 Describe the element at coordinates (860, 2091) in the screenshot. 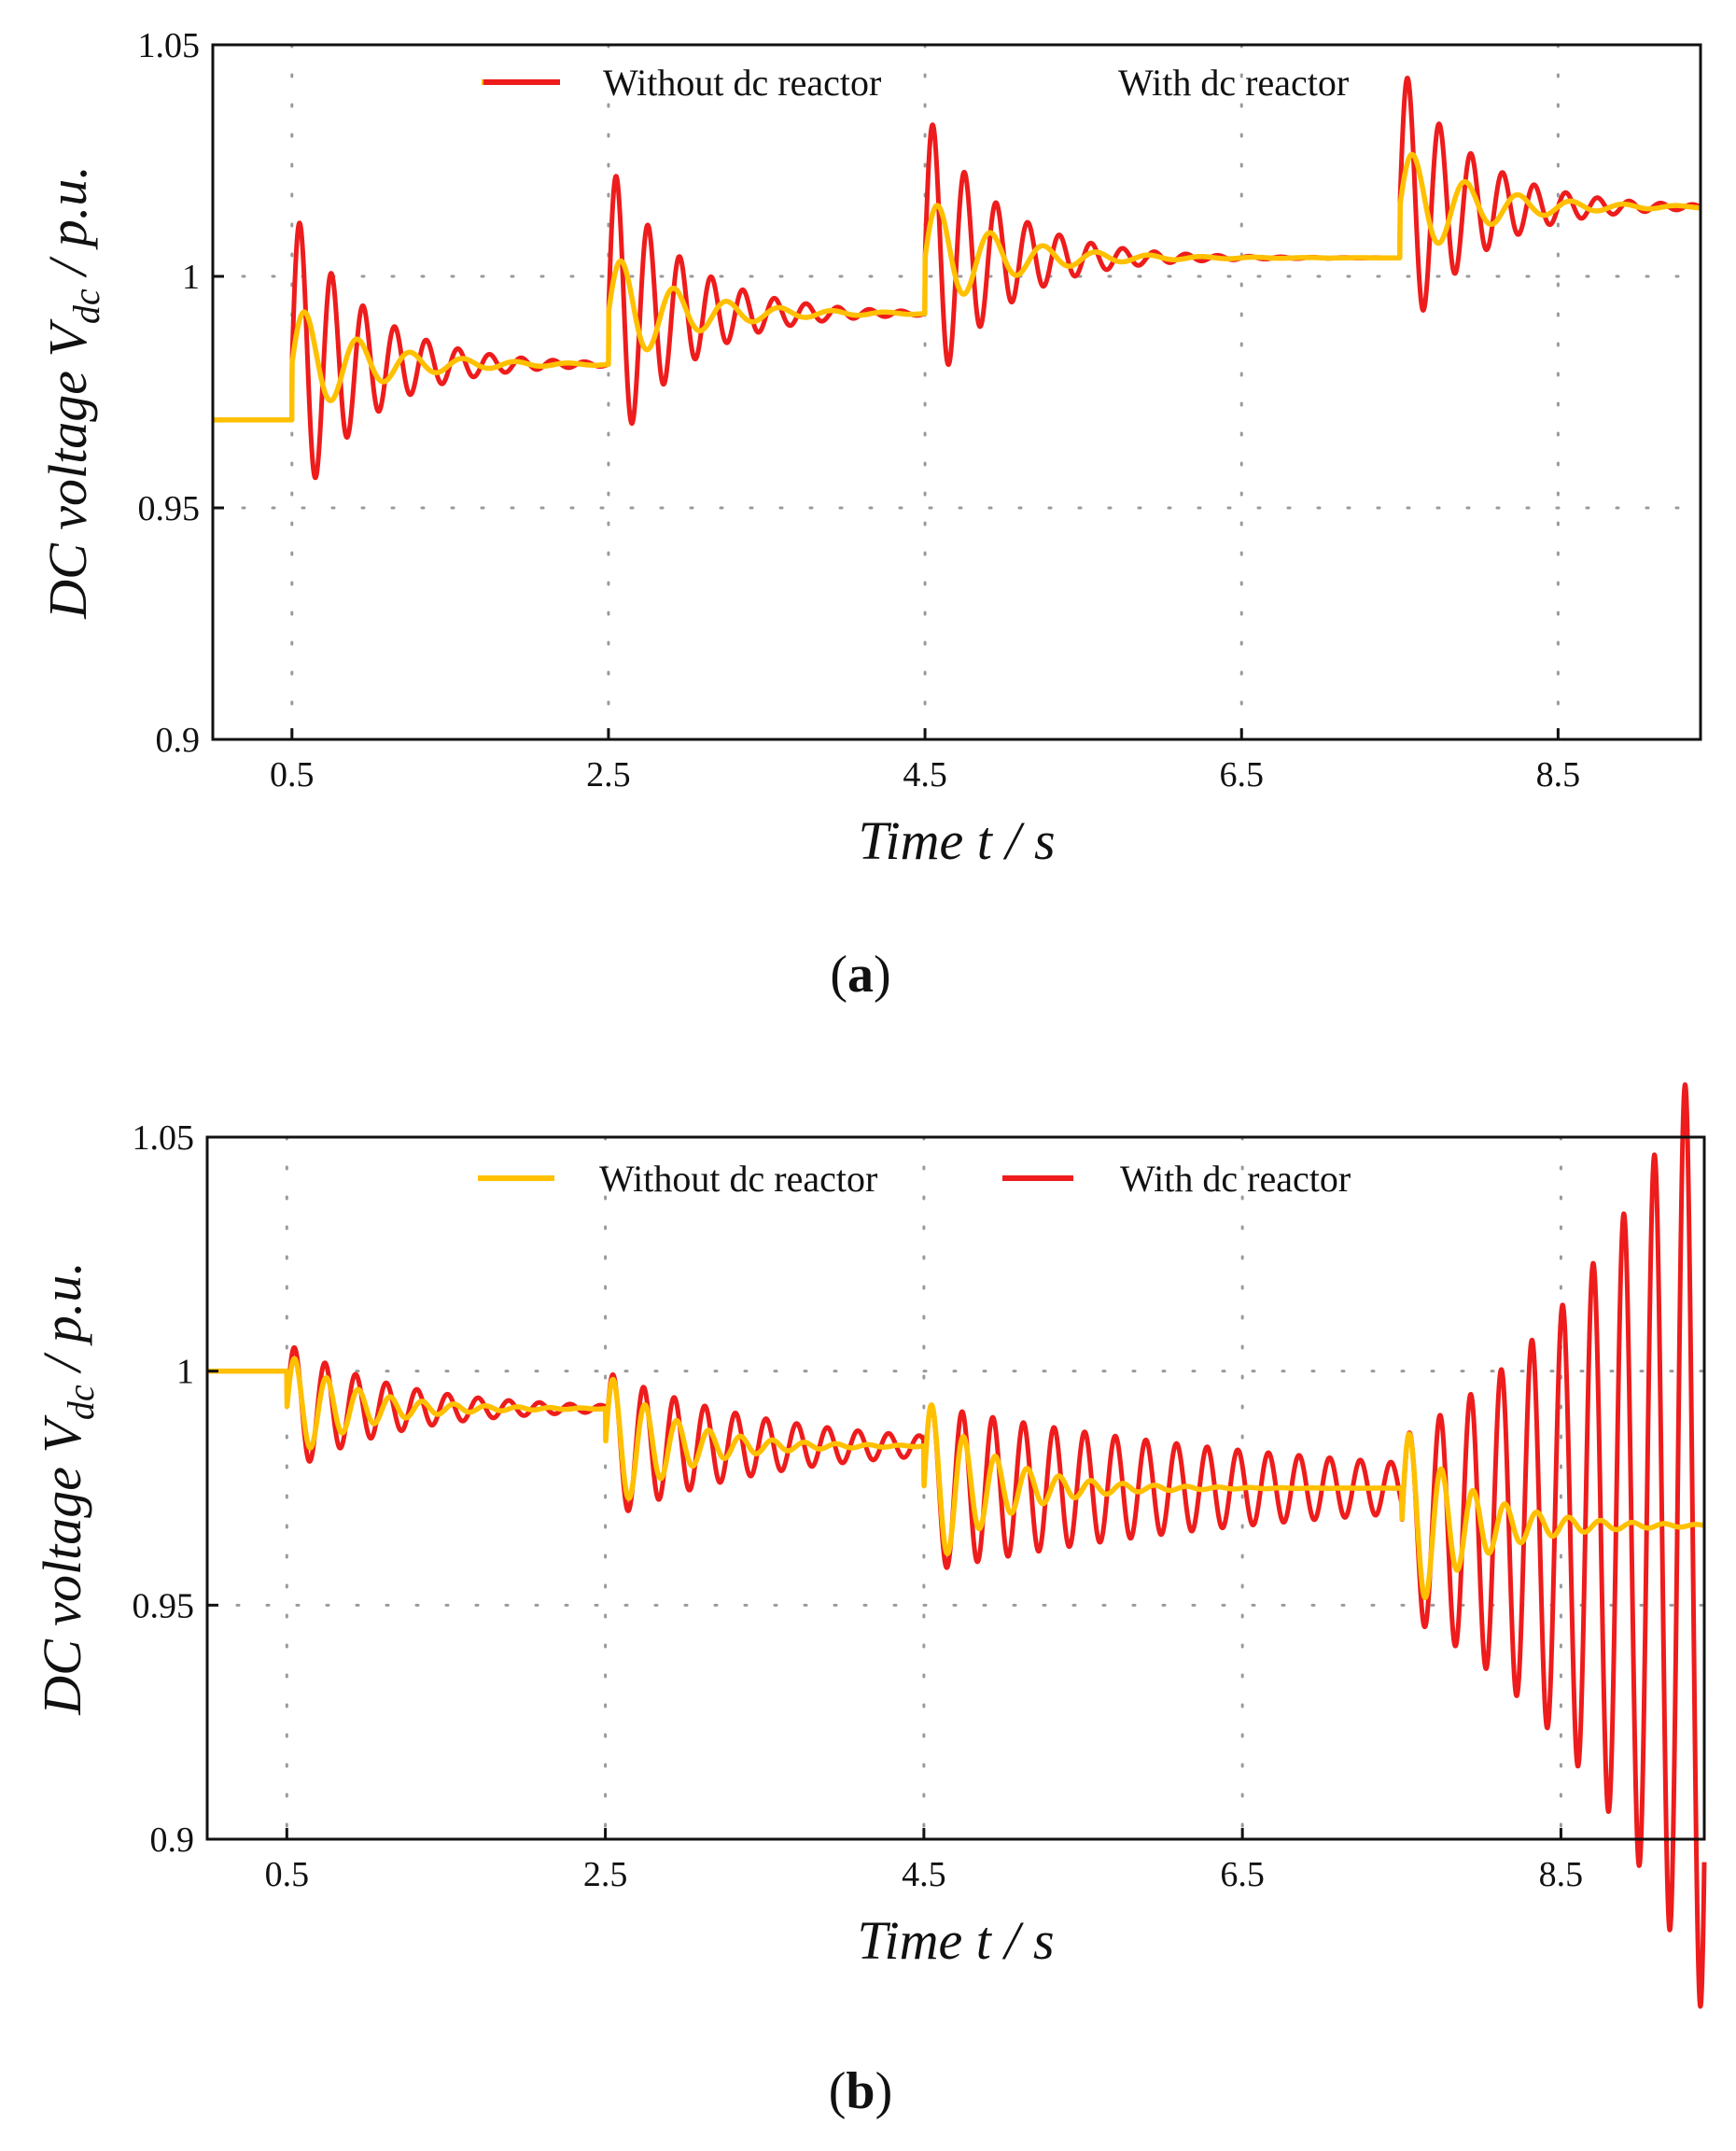

I see `panel-caption: (b)` at that location.